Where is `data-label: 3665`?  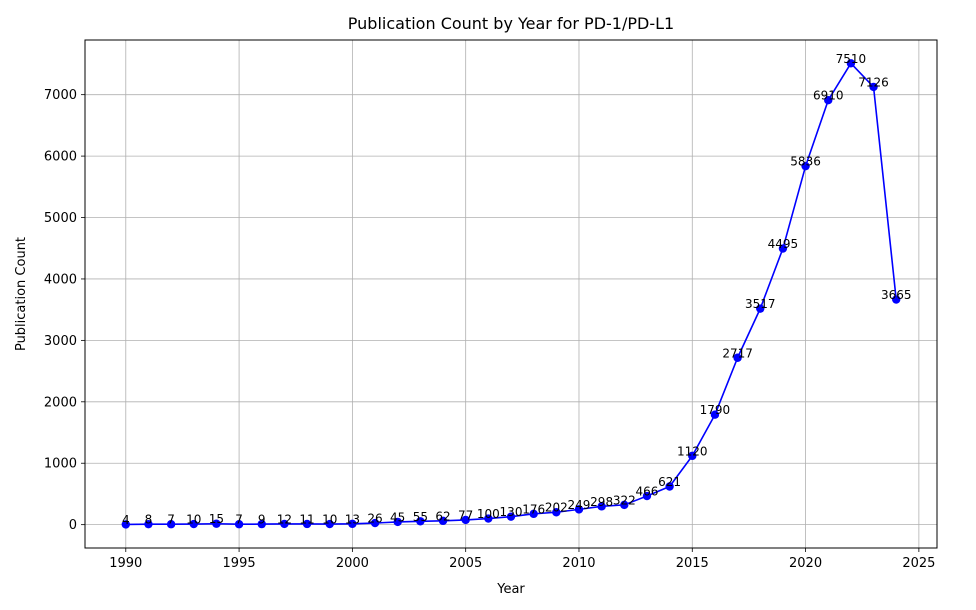 data-label: 3665 is located at coordinates (896, 295).